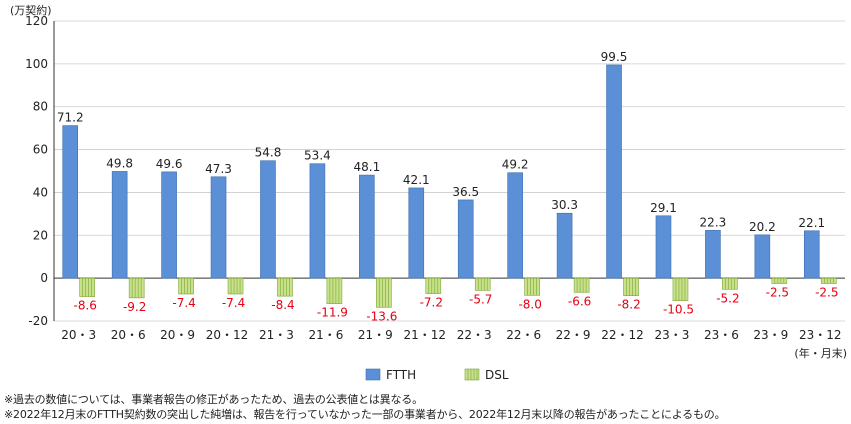 This screenshot has height=424, width=851. What do you see at coordinates (38, 321) in the screenshot?
I see `y-tick-label: -20` at bounding box center [38, 321].